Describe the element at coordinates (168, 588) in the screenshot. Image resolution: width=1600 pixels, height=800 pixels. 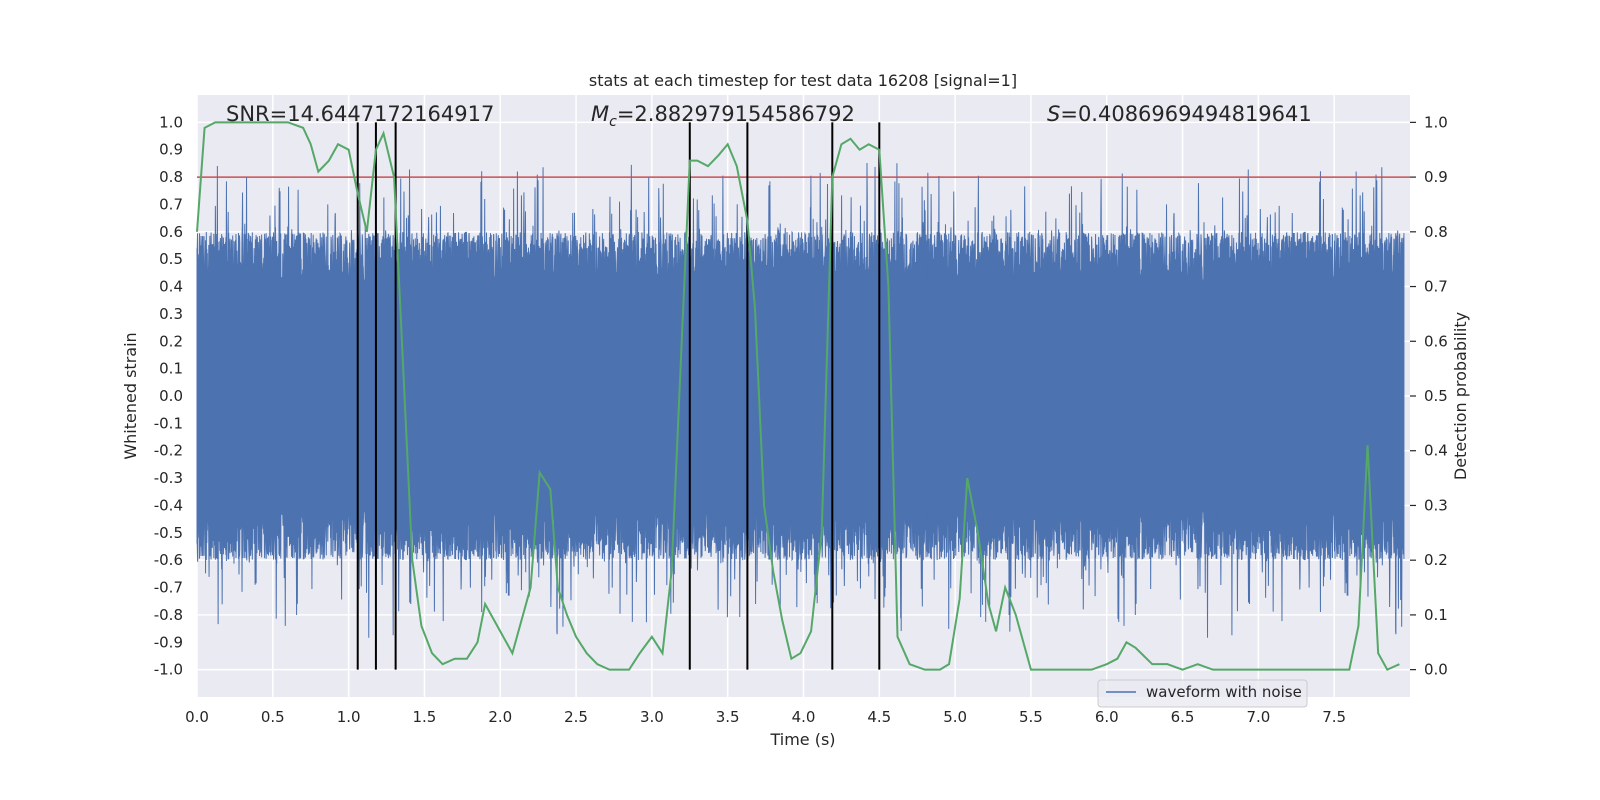
I see `y-tick-label: -0.7` at that location.